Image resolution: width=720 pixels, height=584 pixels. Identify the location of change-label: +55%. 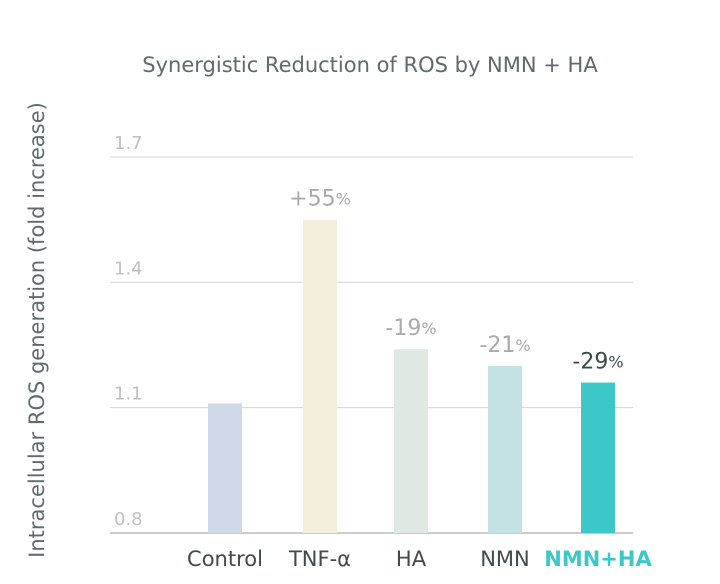
(320, 199).